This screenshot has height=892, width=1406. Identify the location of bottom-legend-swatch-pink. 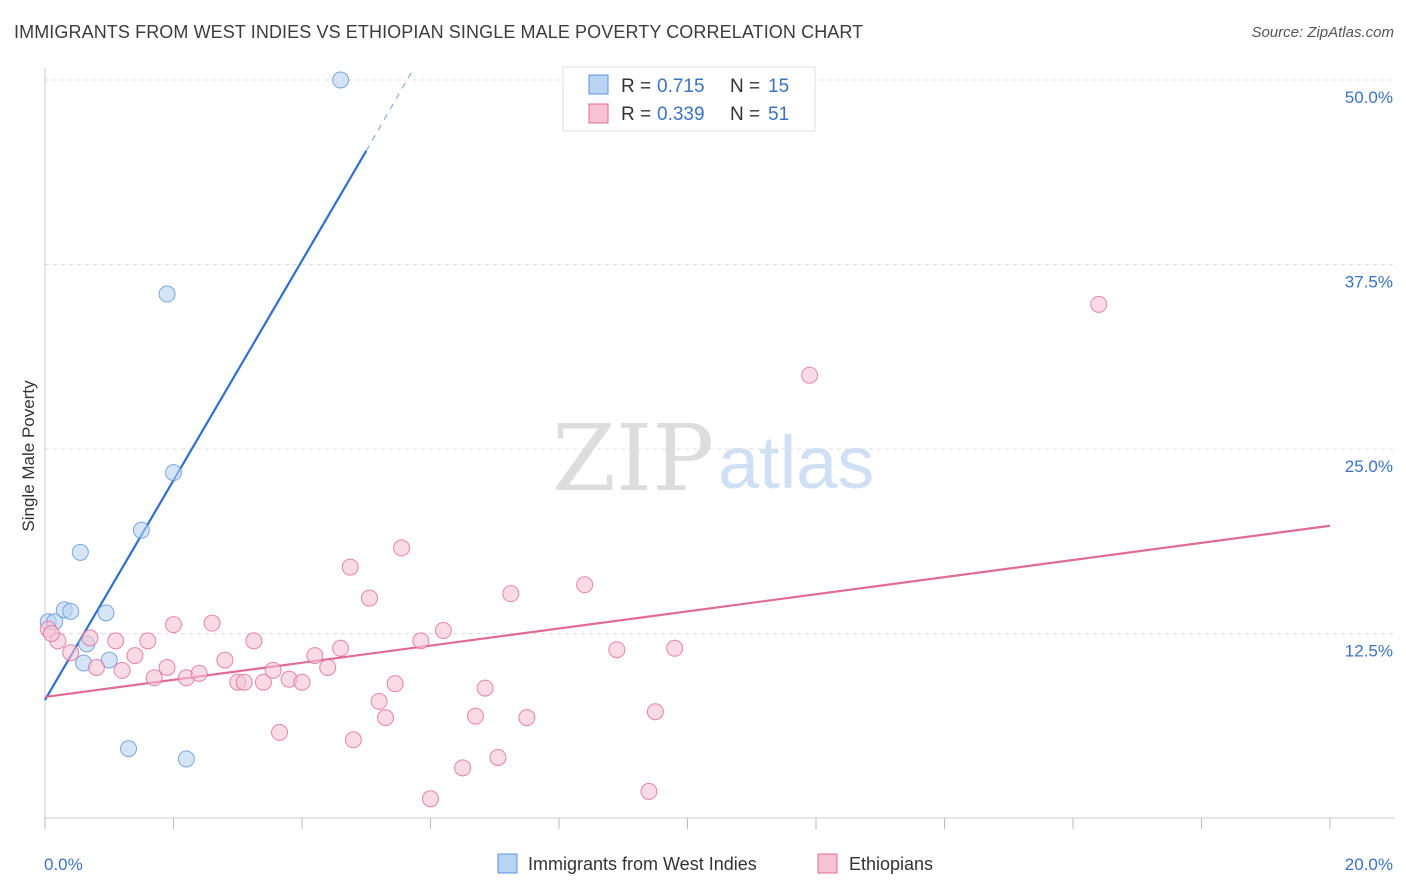
(827, 863).